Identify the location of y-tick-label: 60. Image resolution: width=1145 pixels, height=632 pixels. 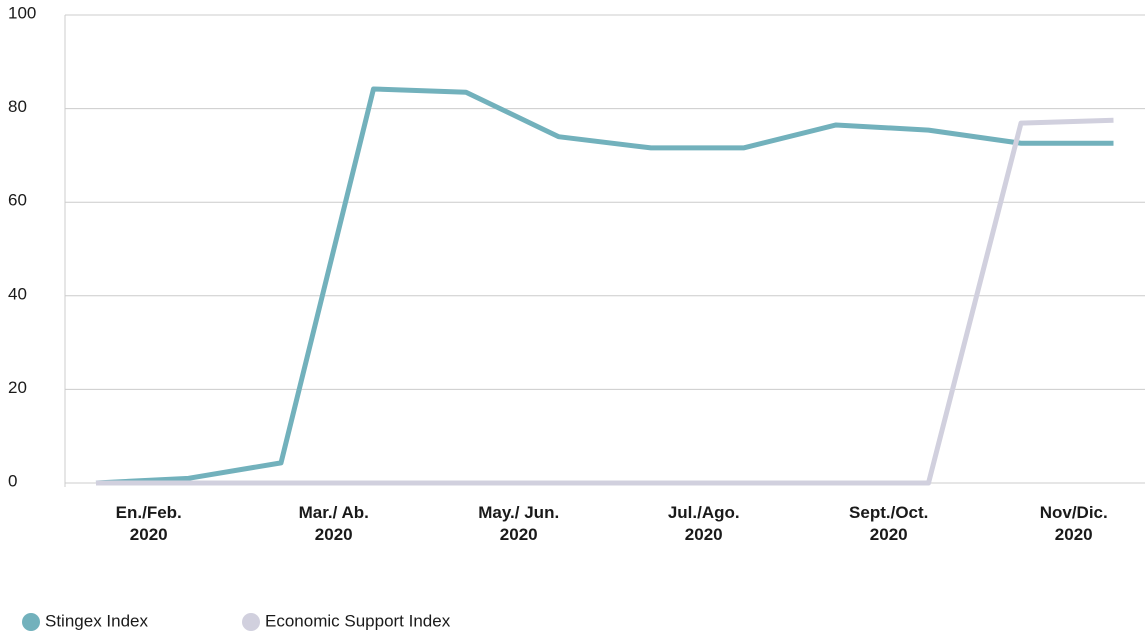
(17, 200).